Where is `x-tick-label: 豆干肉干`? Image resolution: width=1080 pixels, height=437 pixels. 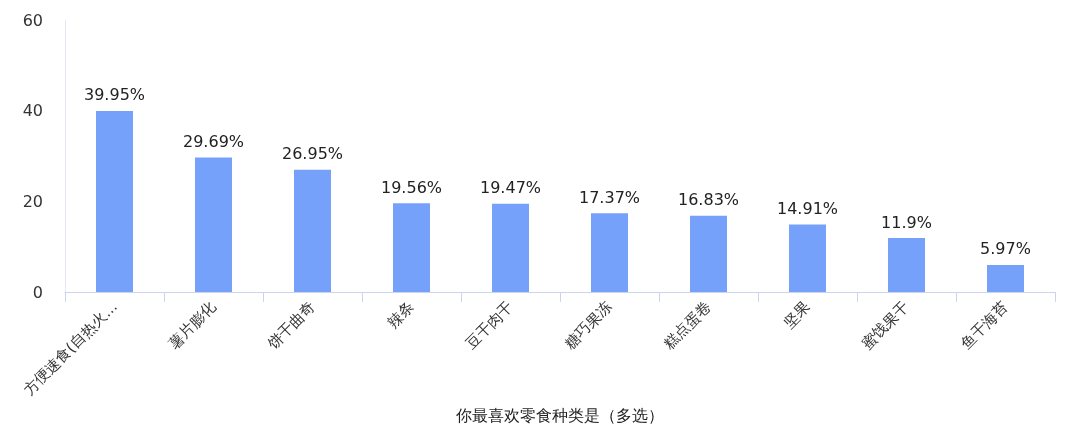 x-tick-label: 豆干肉干 is located at coordinates (489, 325).